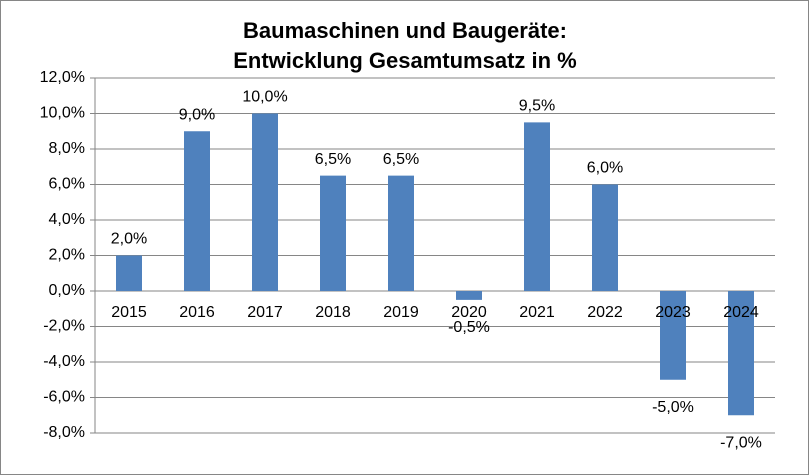  Describe the element at coordinates (64, 397) in the screenshot. I see `y-tick-label: -6,0%` at that location.